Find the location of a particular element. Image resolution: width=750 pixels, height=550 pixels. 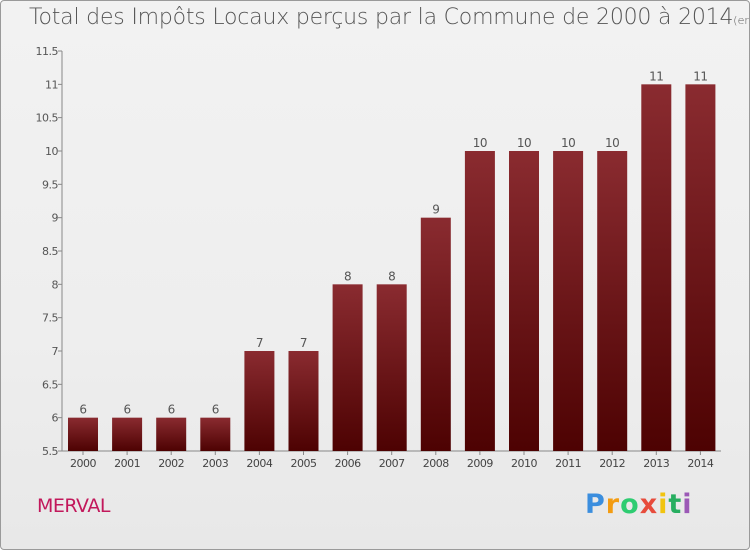

proxiti-logo: Proxiti is located at coordinates (639, 504).